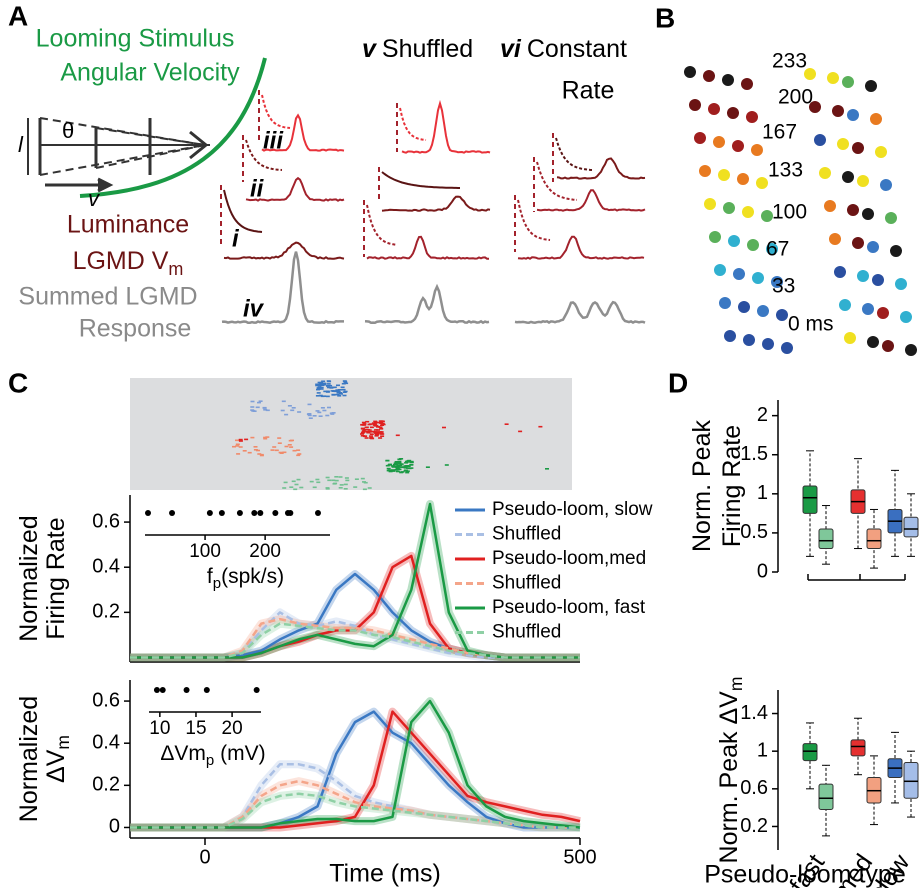  I want to click on y-axis-label: Normalized, so click(29, 578).